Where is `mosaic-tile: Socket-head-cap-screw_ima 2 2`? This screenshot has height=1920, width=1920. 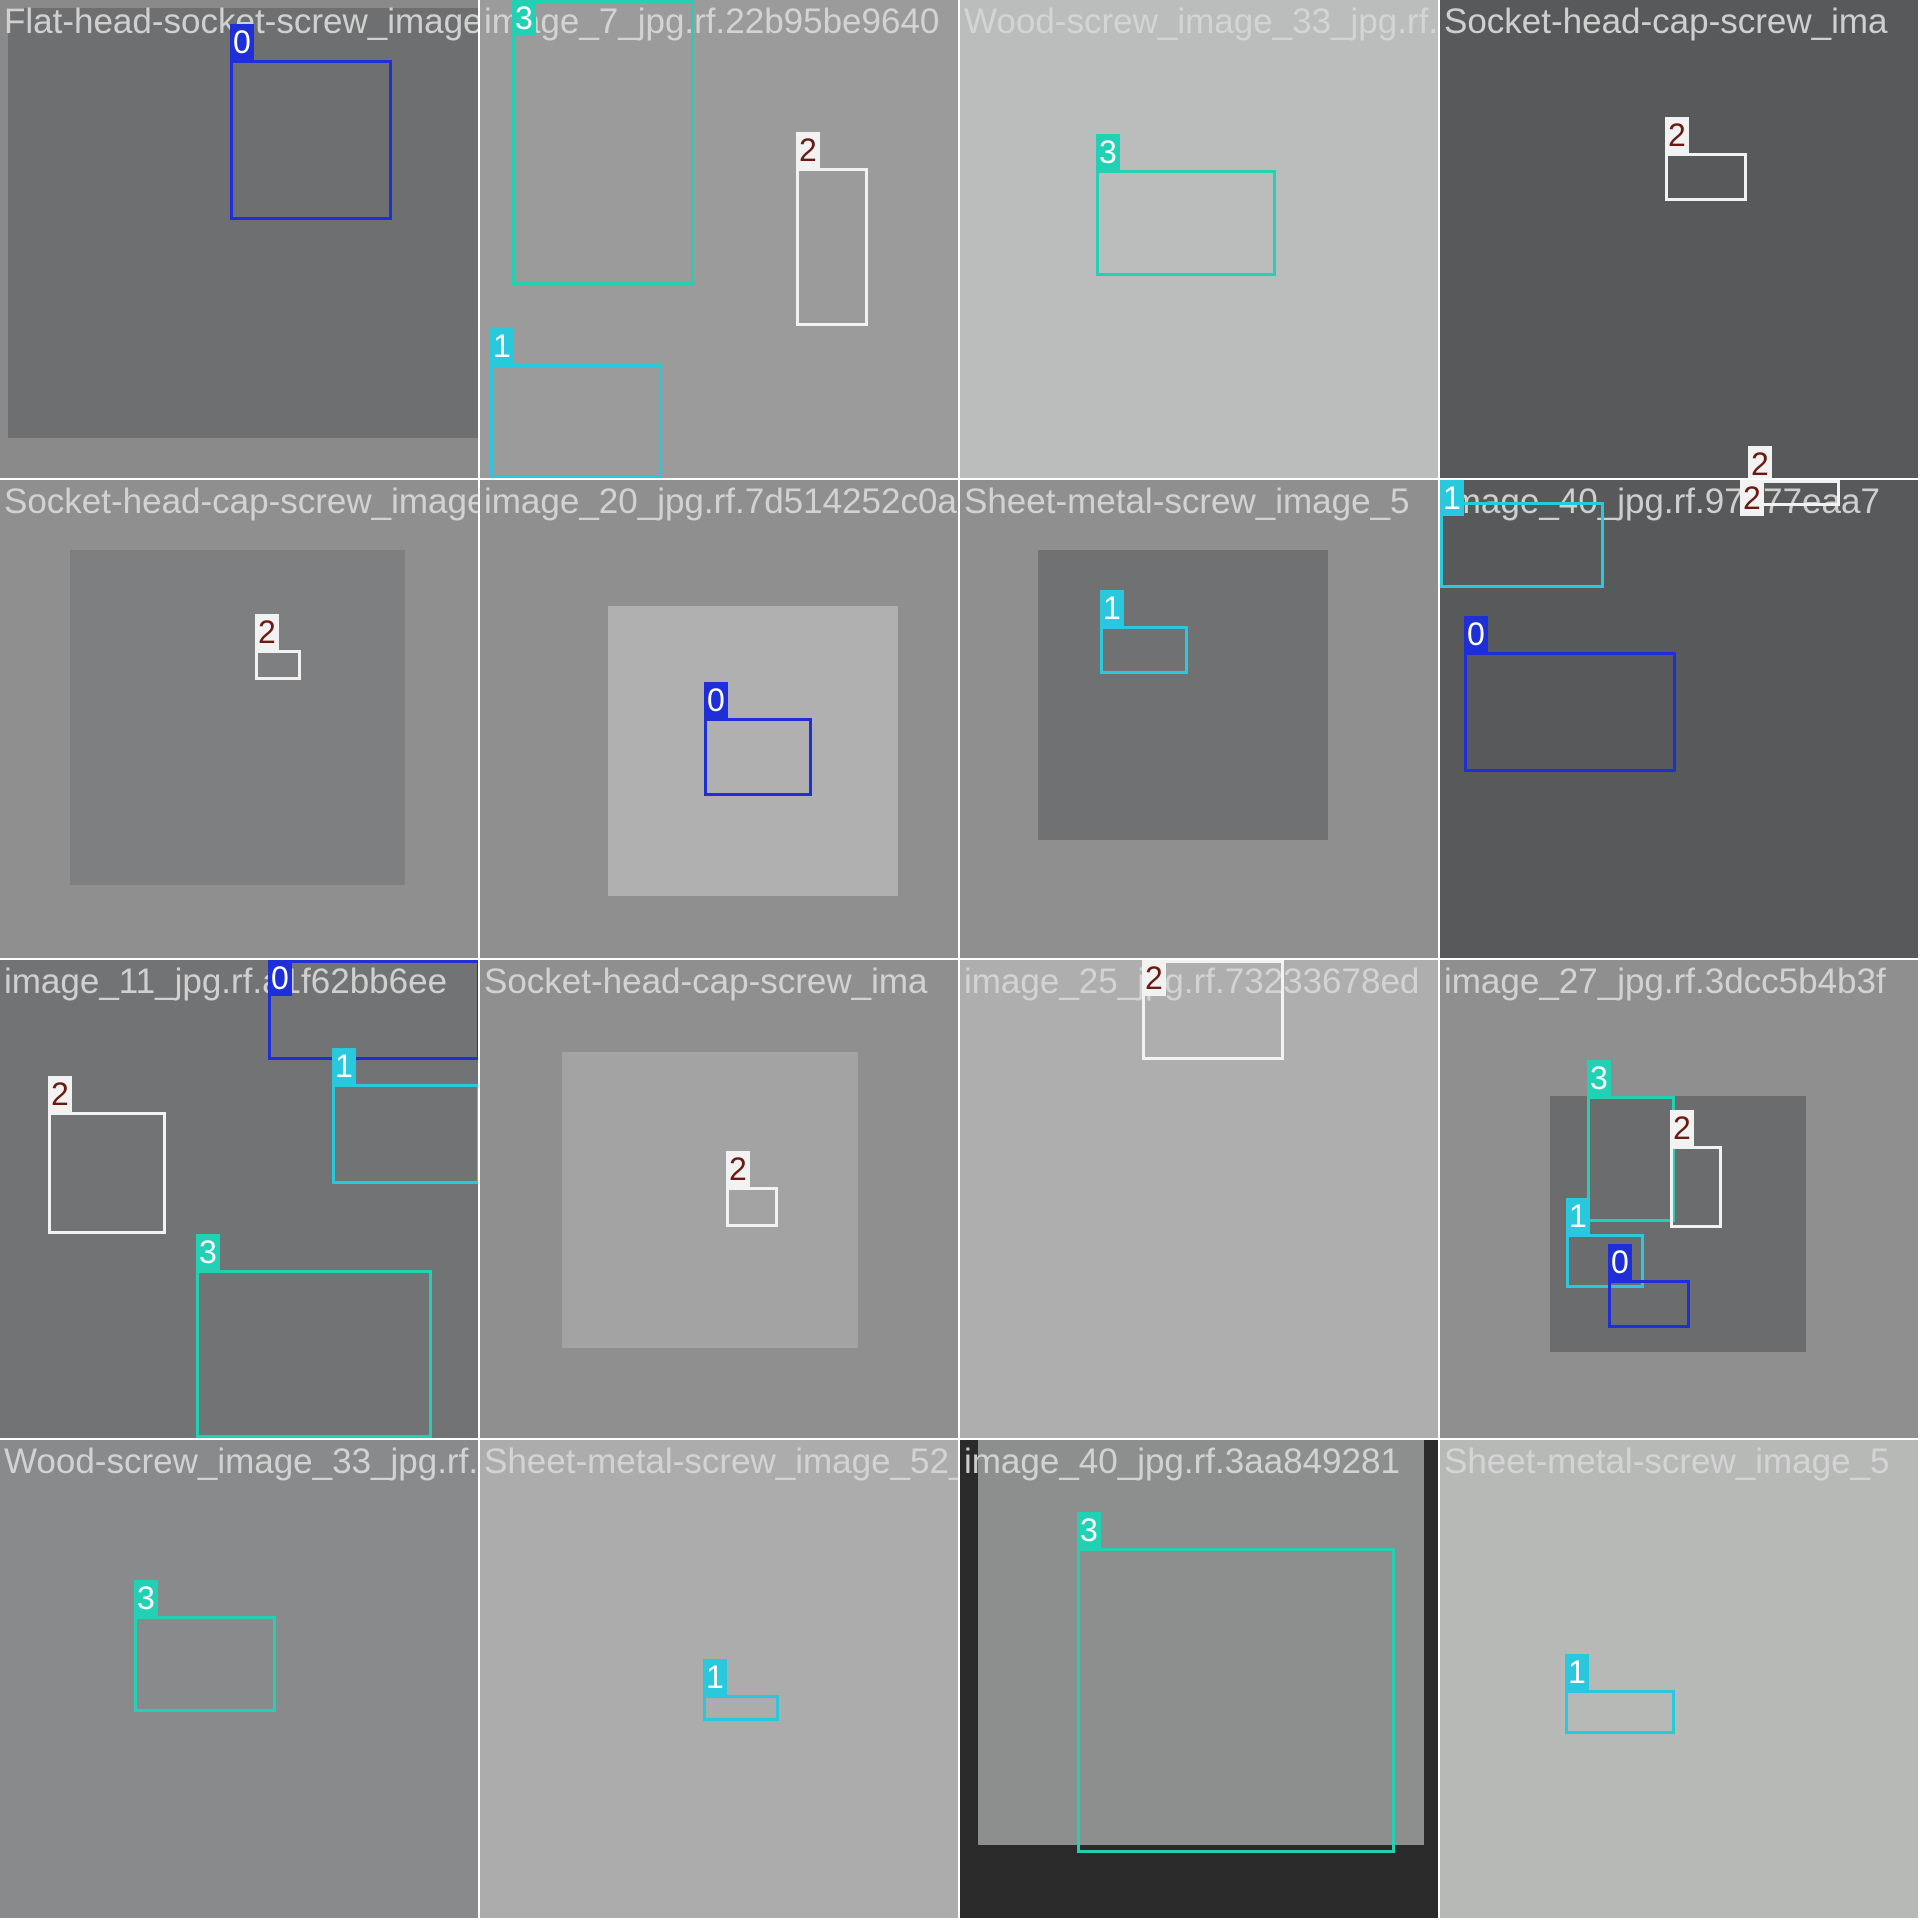 mosaic-tile: Socket-head-cap-screw_ima 2 2 is located at coordinates (1679, 239).